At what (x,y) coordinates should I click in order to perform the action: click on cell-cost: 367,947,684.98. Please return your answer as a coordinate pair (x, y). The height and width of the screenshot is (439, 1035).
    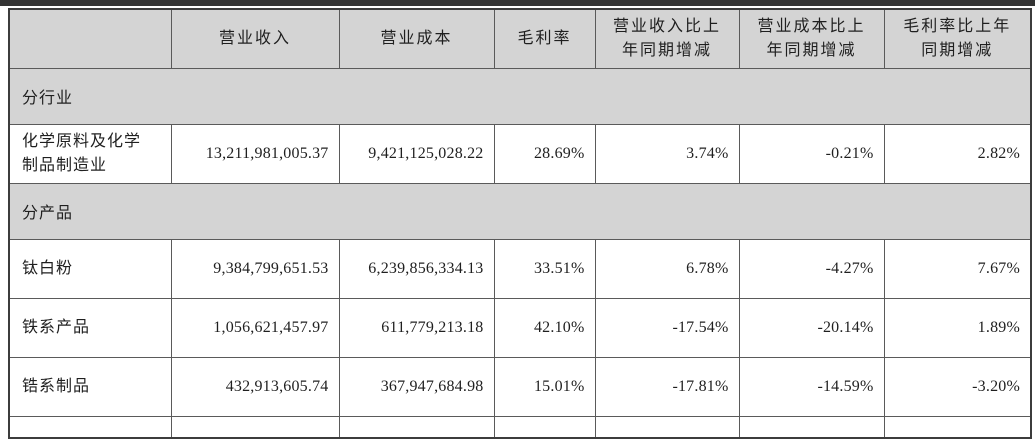
    Looking at the image, I should click on (416, 386).